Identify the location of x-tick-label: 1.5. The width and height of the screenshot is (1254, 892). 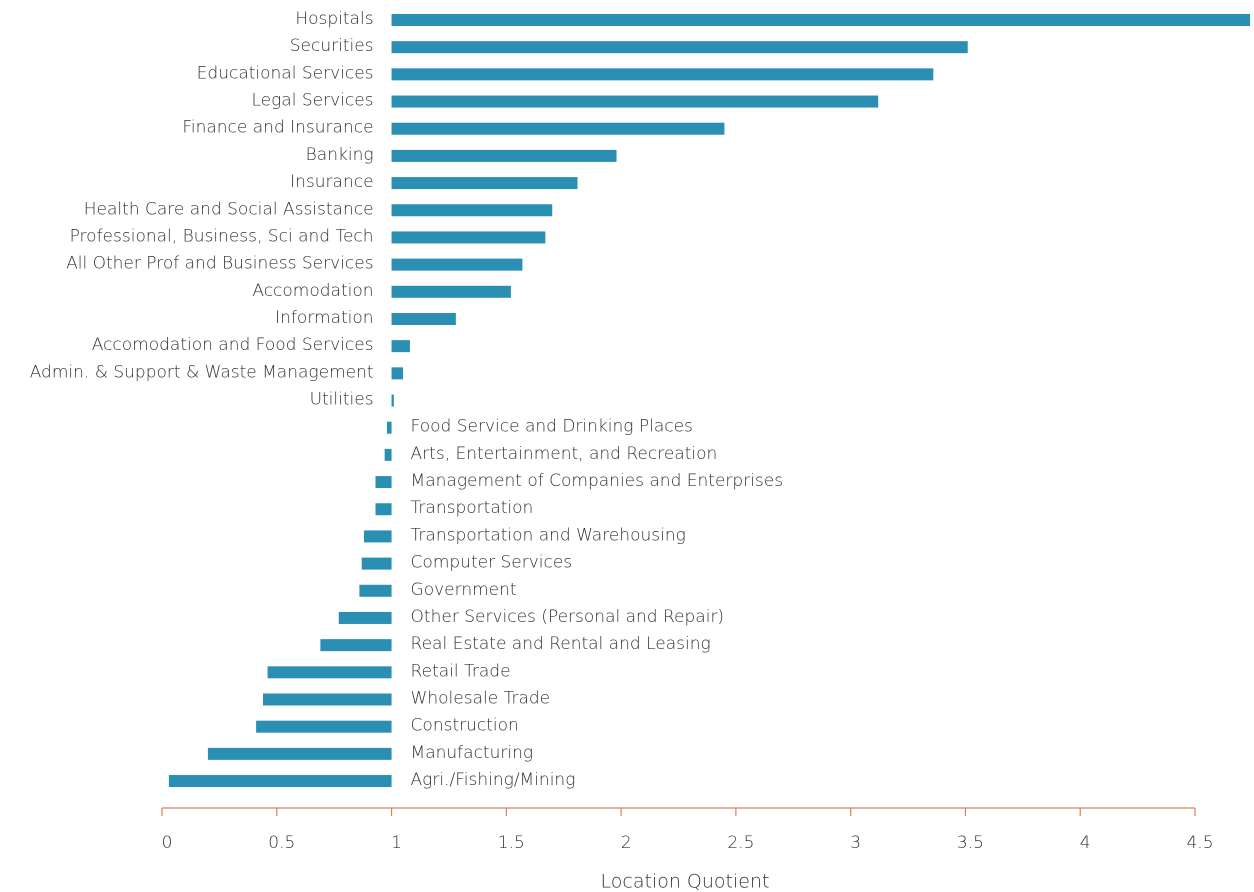
(511, 843).